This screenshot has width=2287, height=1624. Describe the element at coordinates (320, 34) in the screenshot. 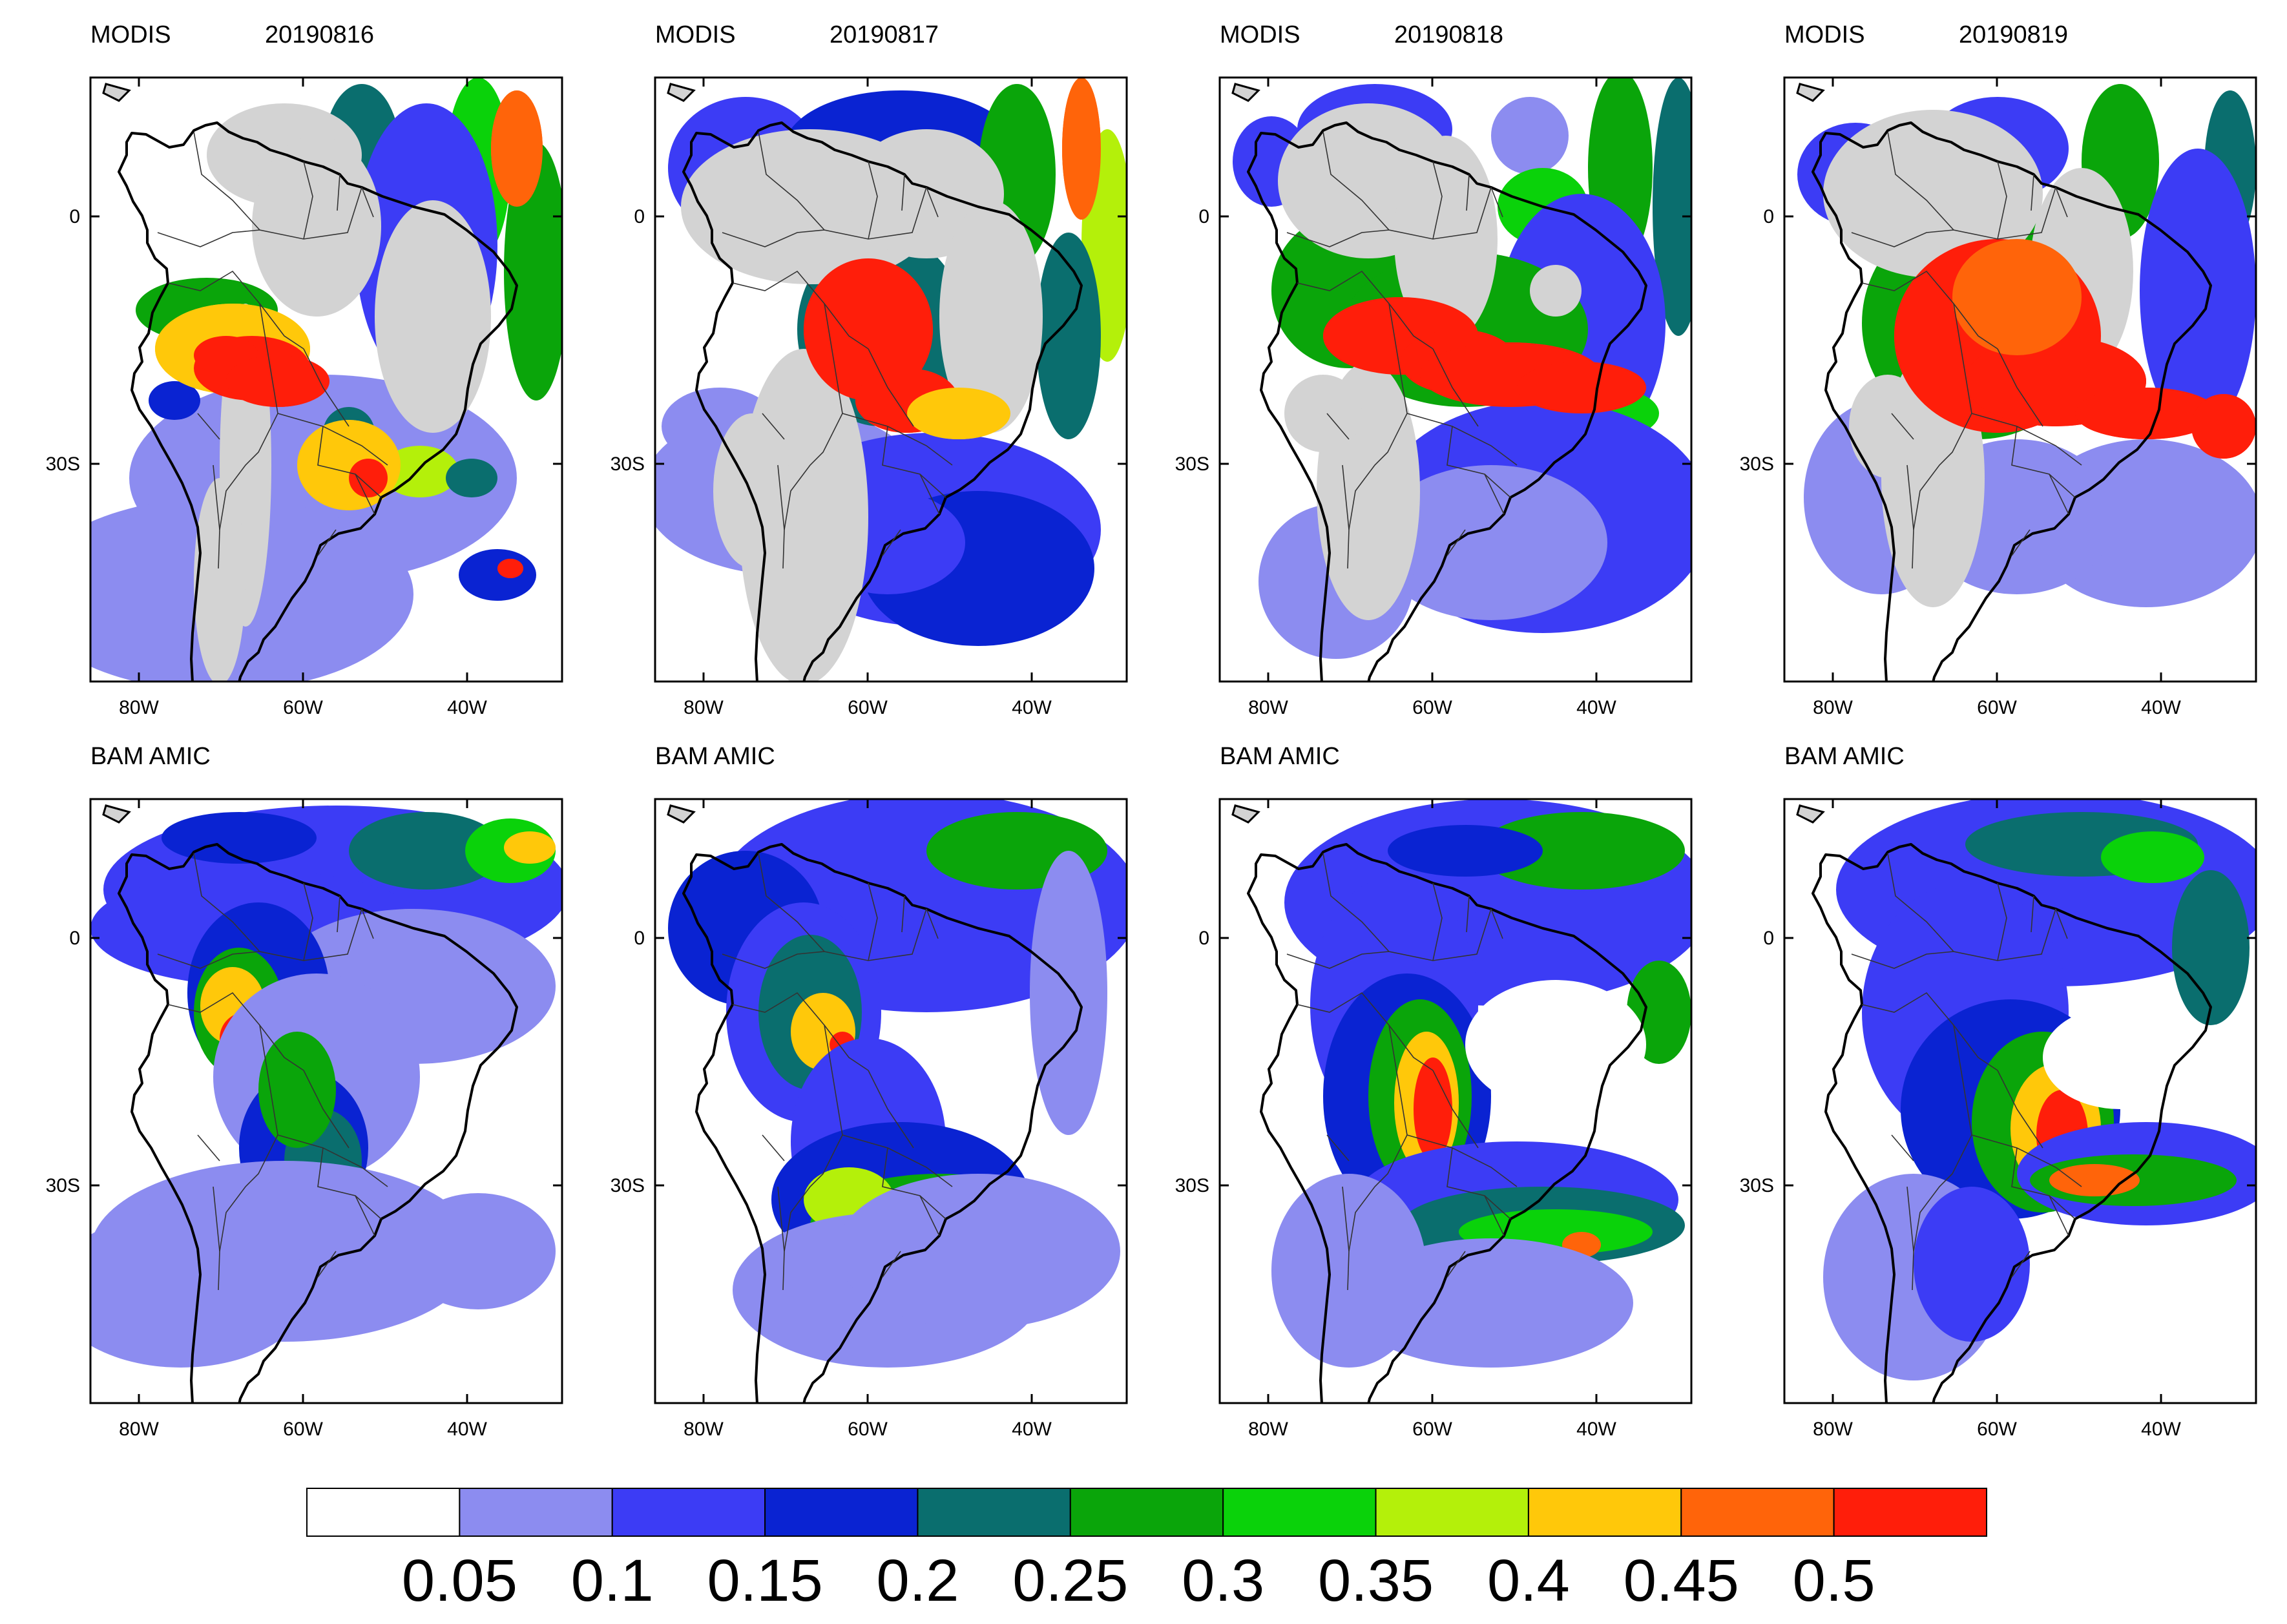

I see `panel-date-label: 20190816` at that location.